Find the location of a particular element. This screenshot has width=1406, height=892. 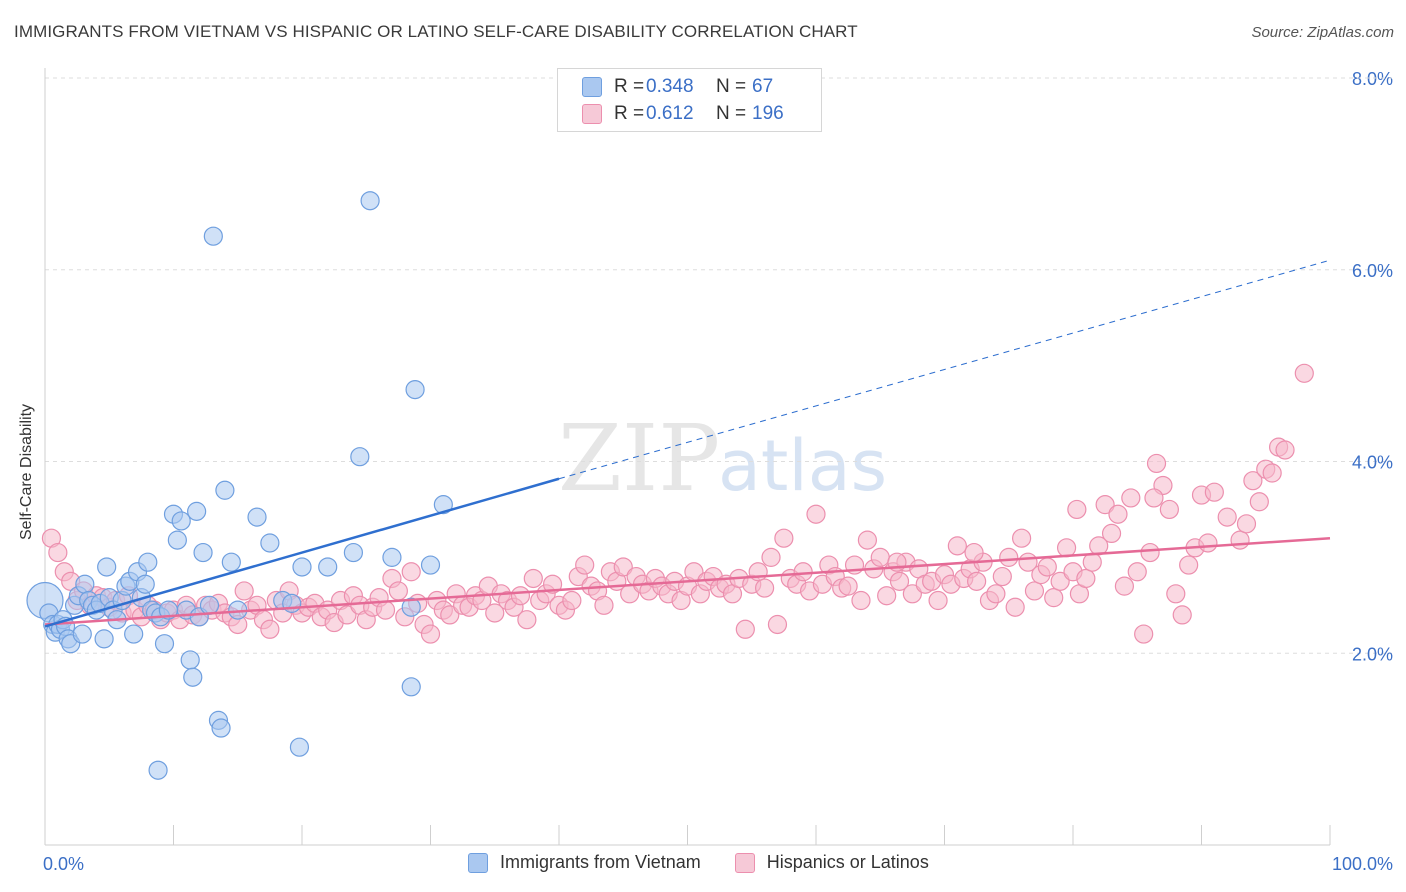

legend-r-value: 0.612 is located at coordinates (670, 113).